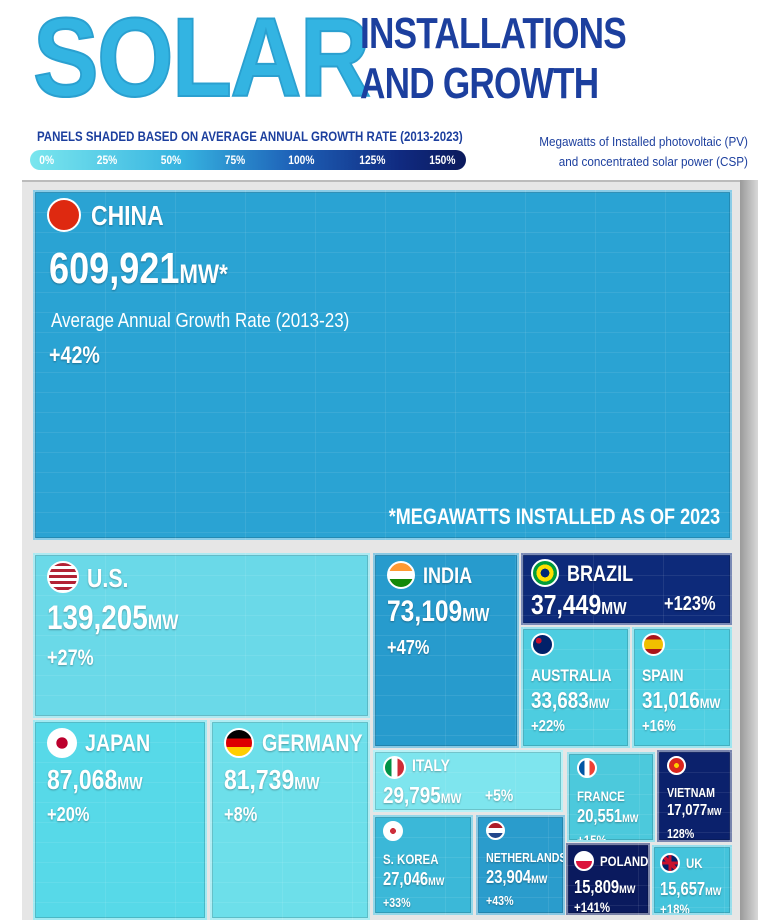 The height and width of the screenshot is (920, 758). What do you see at coordinates (70, 657) in the screenshot?
I see `growth-rate: +27%` at bounding box center [70, 657].